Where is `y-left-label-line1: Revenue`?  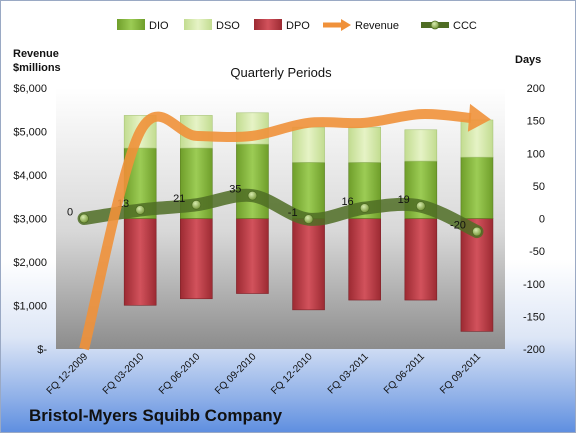
y-left-label-line1: Revenue is located at coordinates (36, 54).